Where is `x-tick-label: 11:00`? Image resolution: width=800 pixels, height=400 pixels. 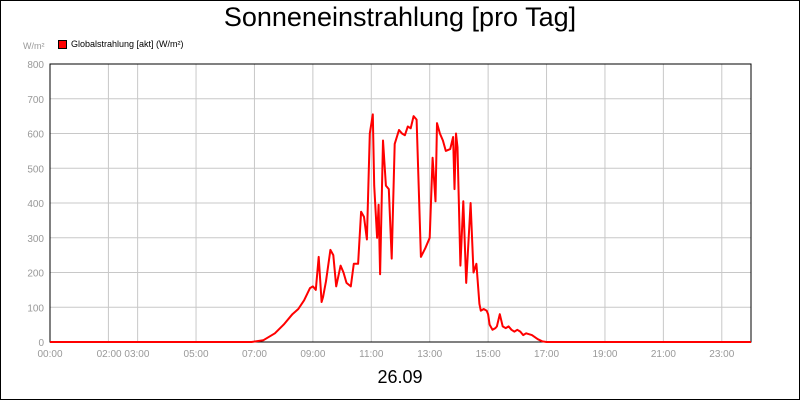
x-tick-label: 11:00 is located at coordinates (371, 354).